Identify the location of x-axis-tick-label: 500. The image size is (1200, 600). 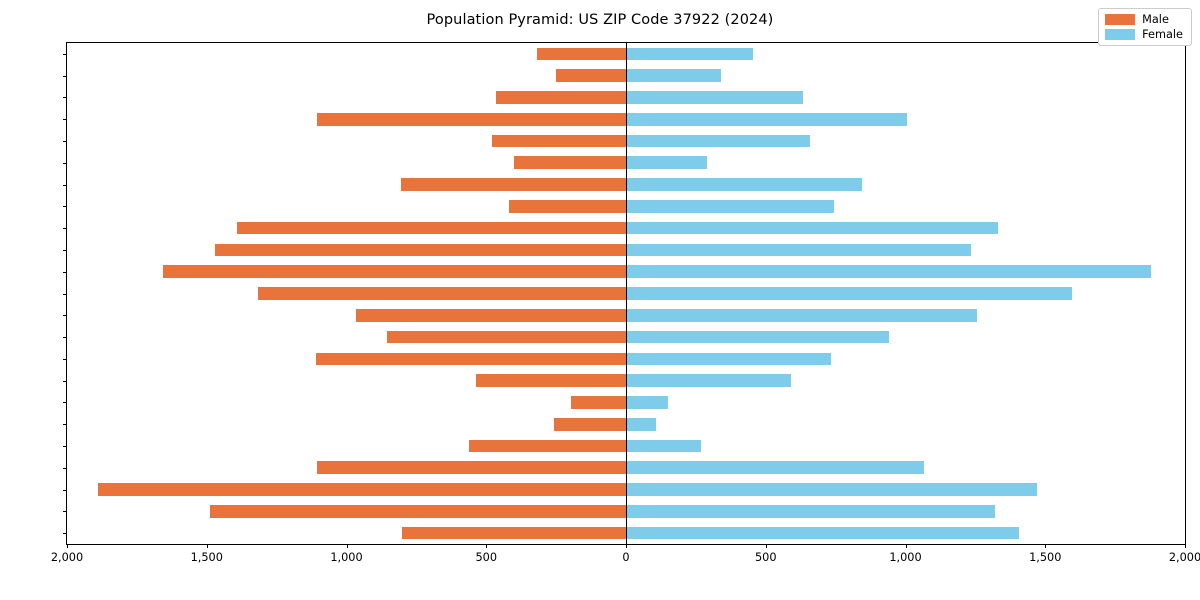
(486, 557).